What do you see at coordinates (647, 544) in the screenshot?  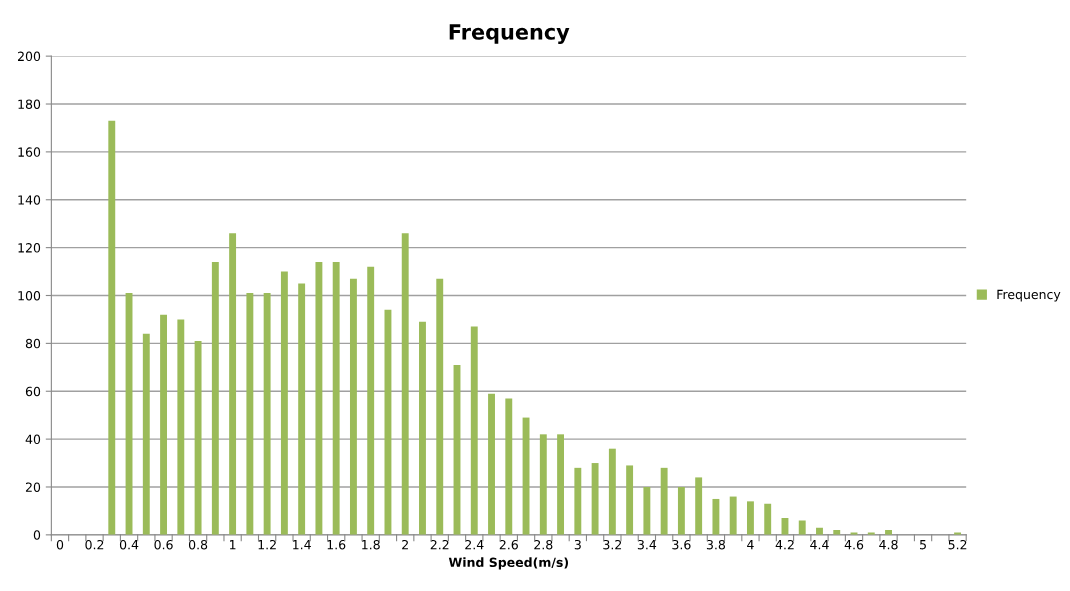 I see `x-tick-label: 3.4` at bounding box center [647, 544].